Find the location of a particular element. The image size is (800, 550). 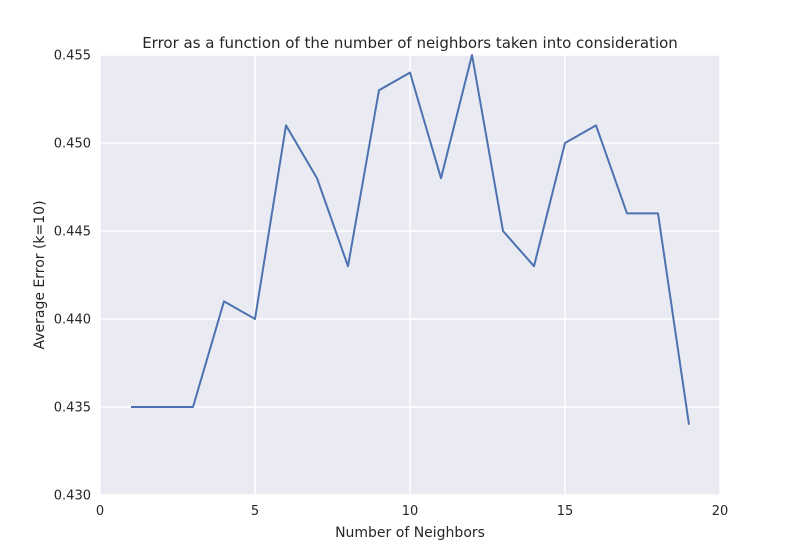

y-tick-label: 0.450 is located at coordinates (72, 144).